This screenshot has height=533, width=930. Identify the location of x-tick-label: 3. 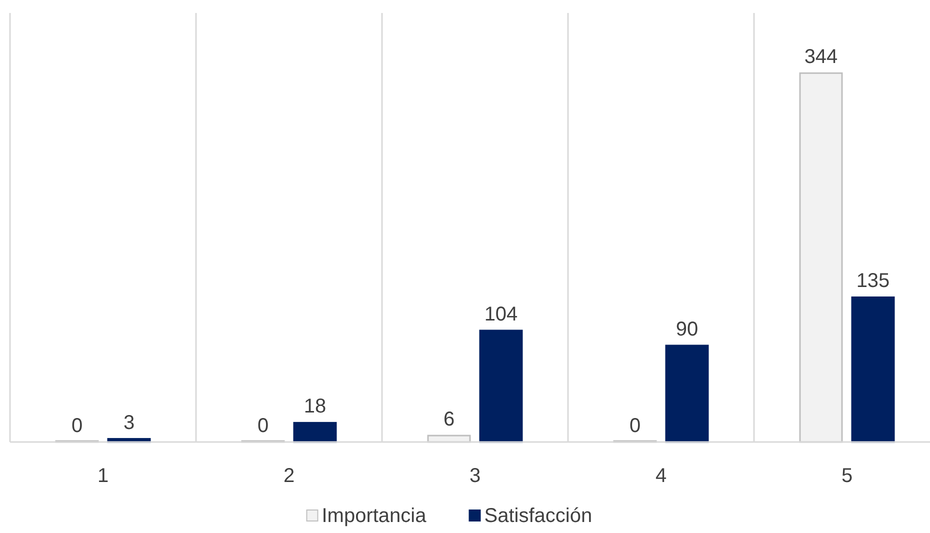
(475, 476).